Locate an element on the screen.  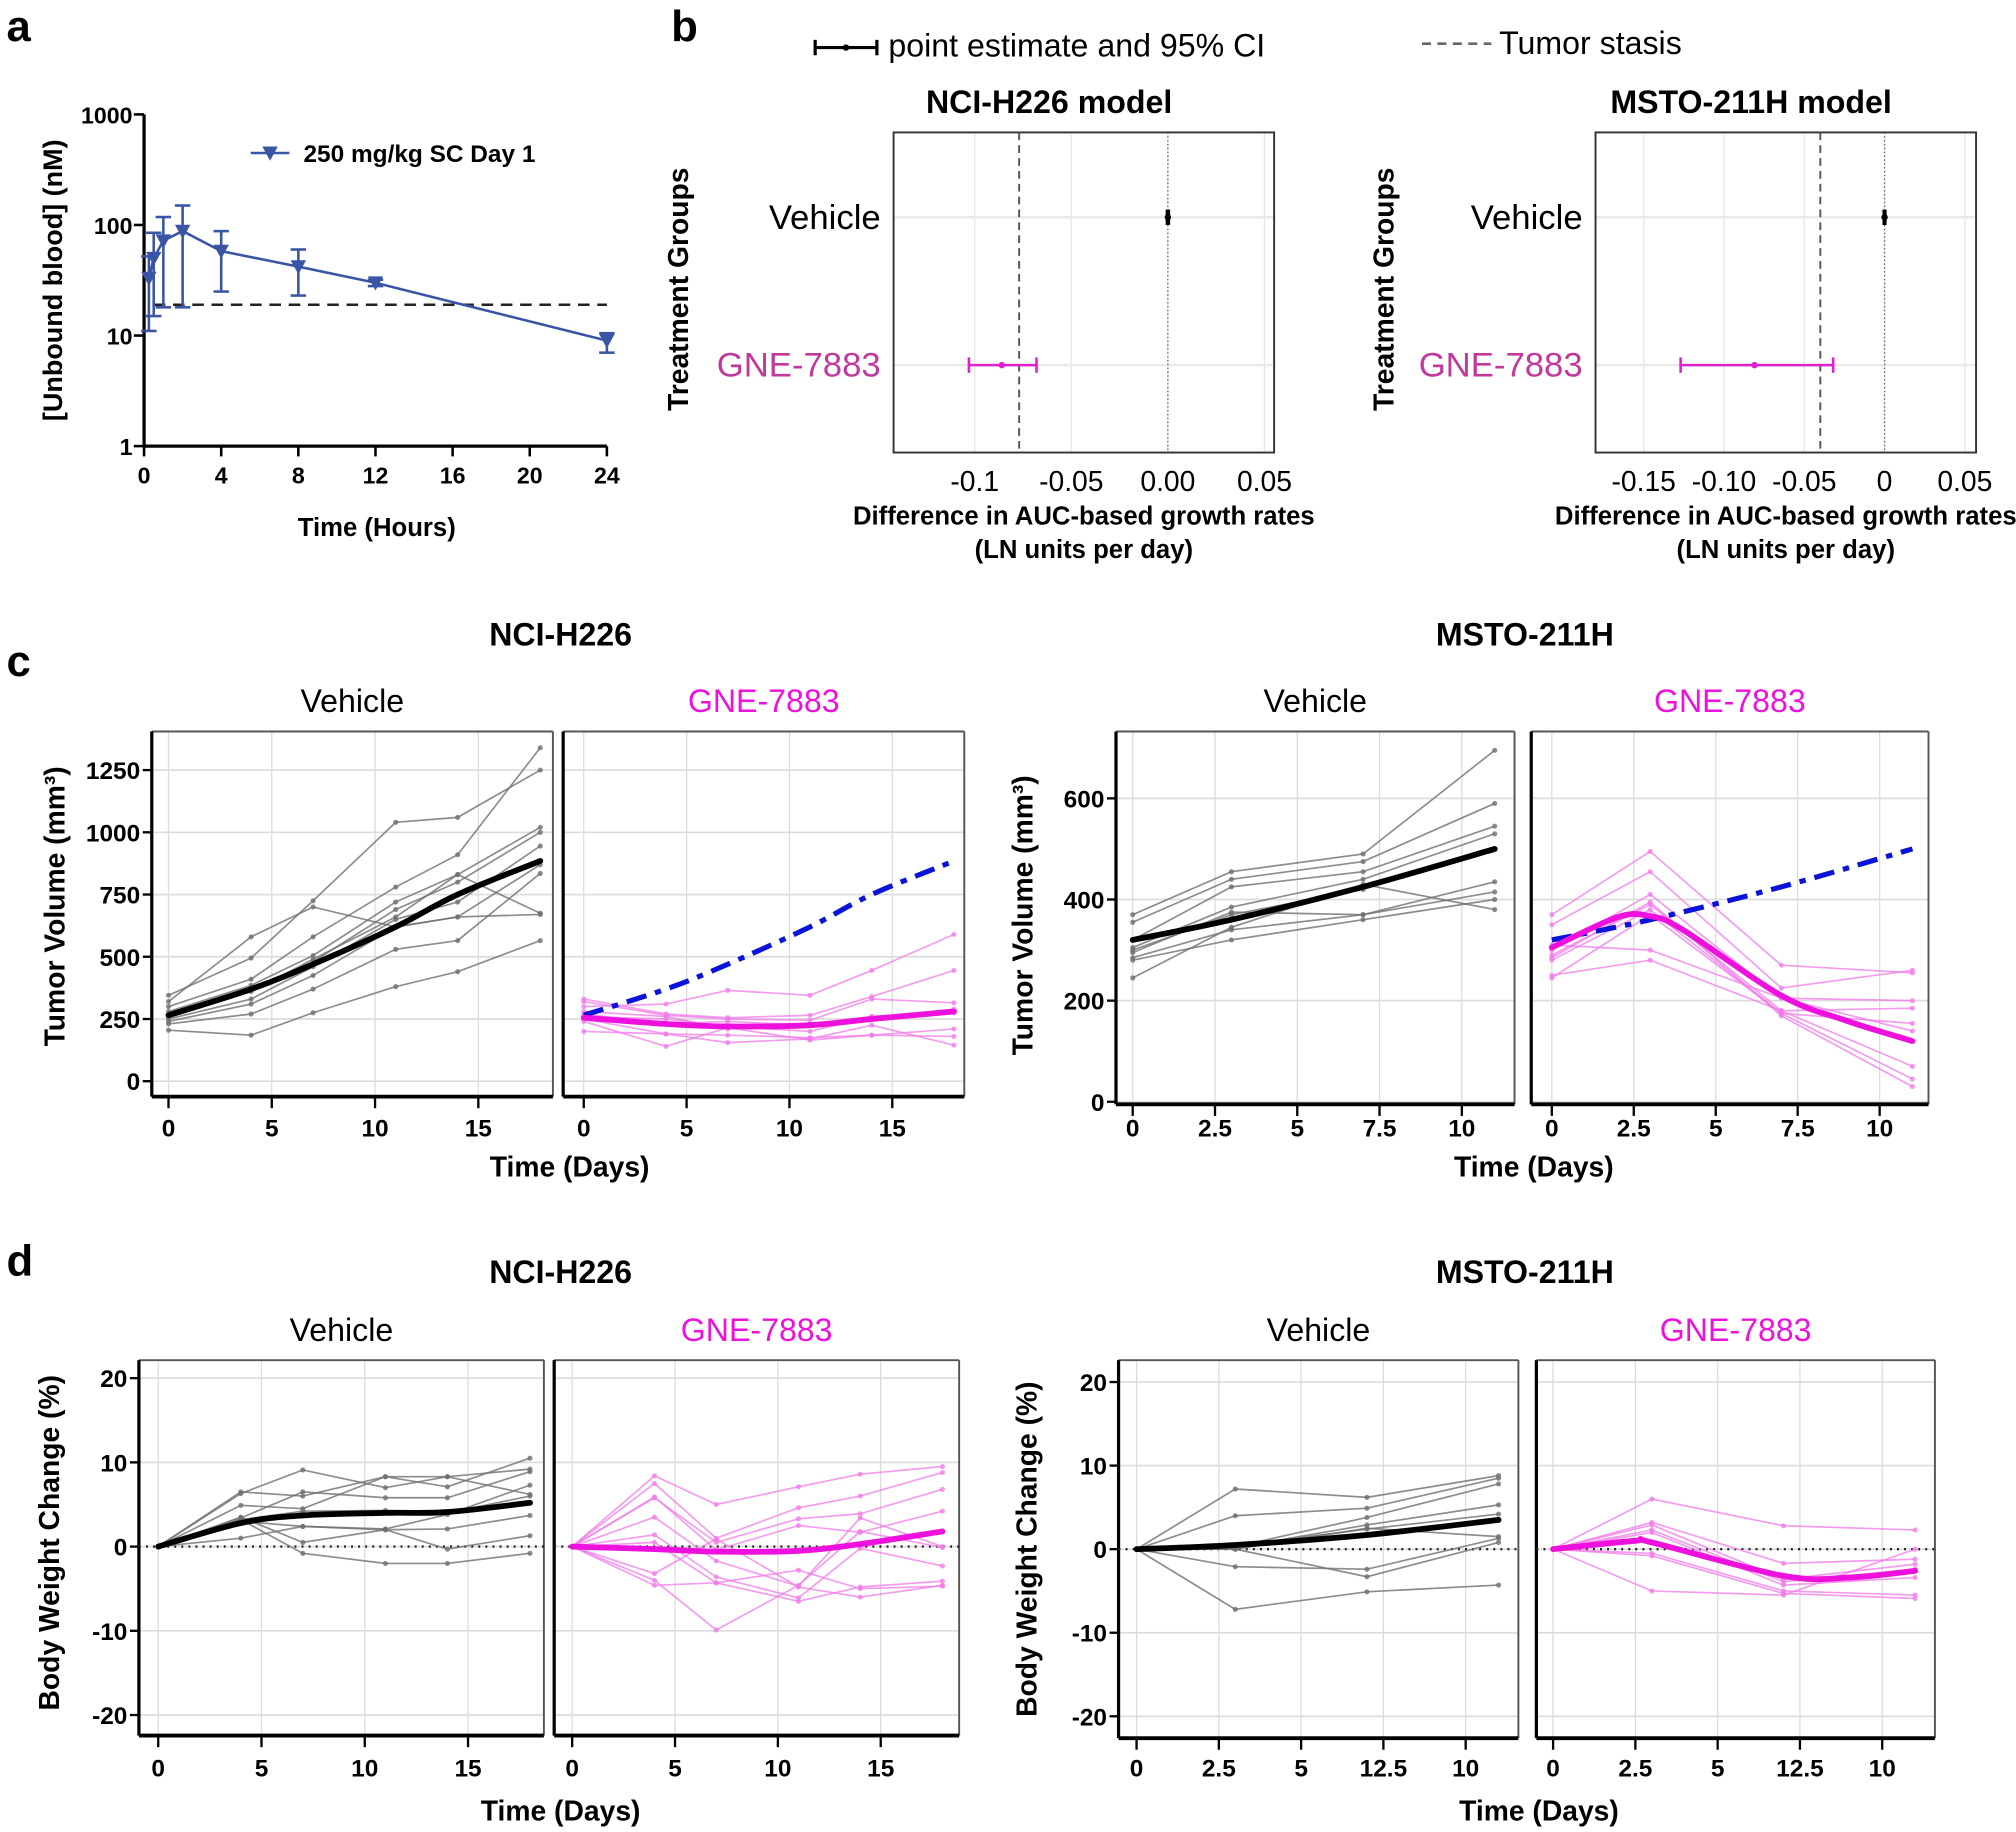
facet-title: Vehicle is located at coordinates (1319, 1330).